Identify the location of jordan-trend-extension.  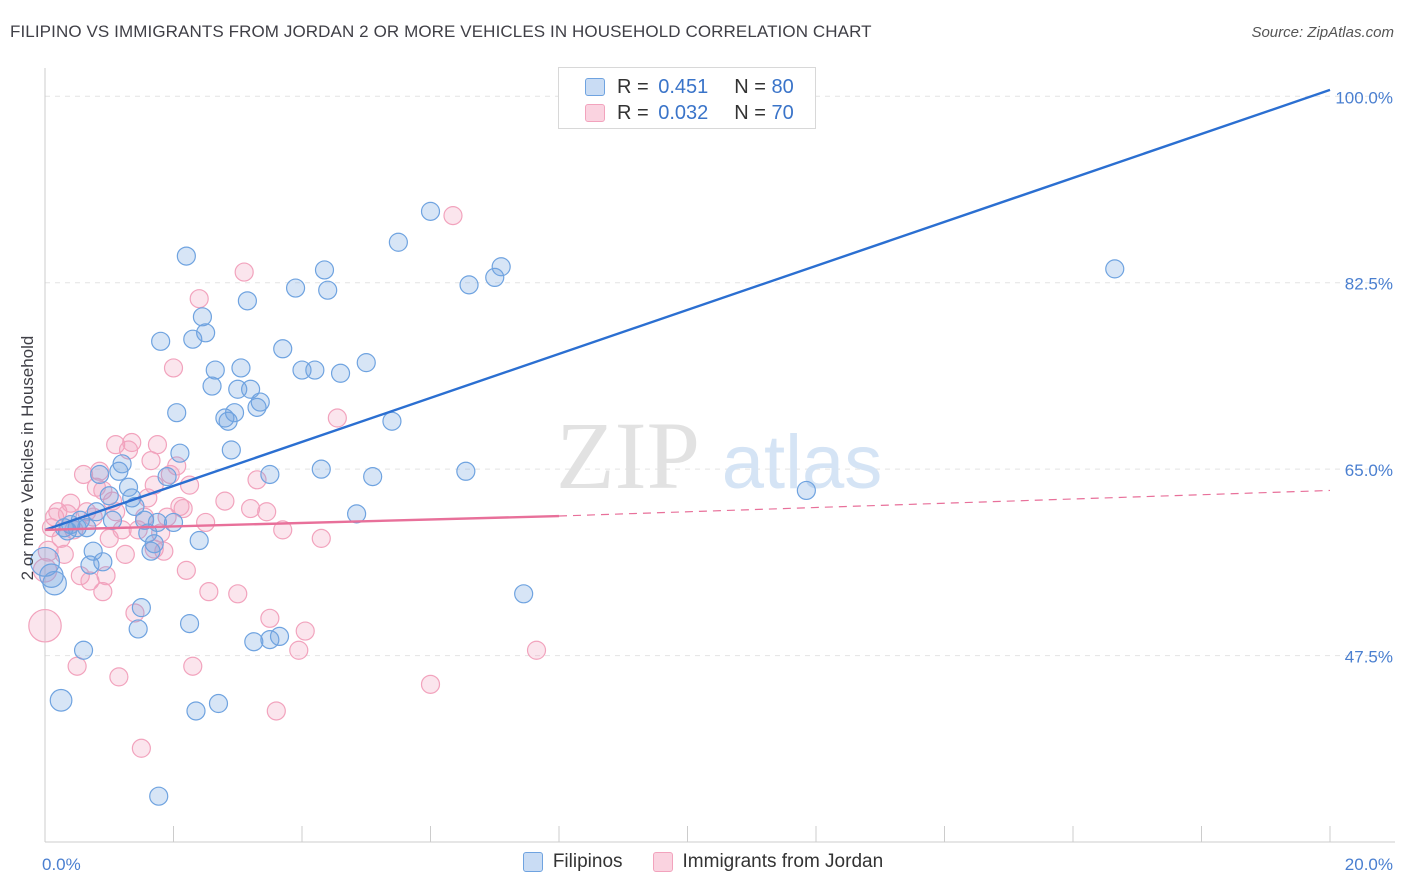
(944, 503).